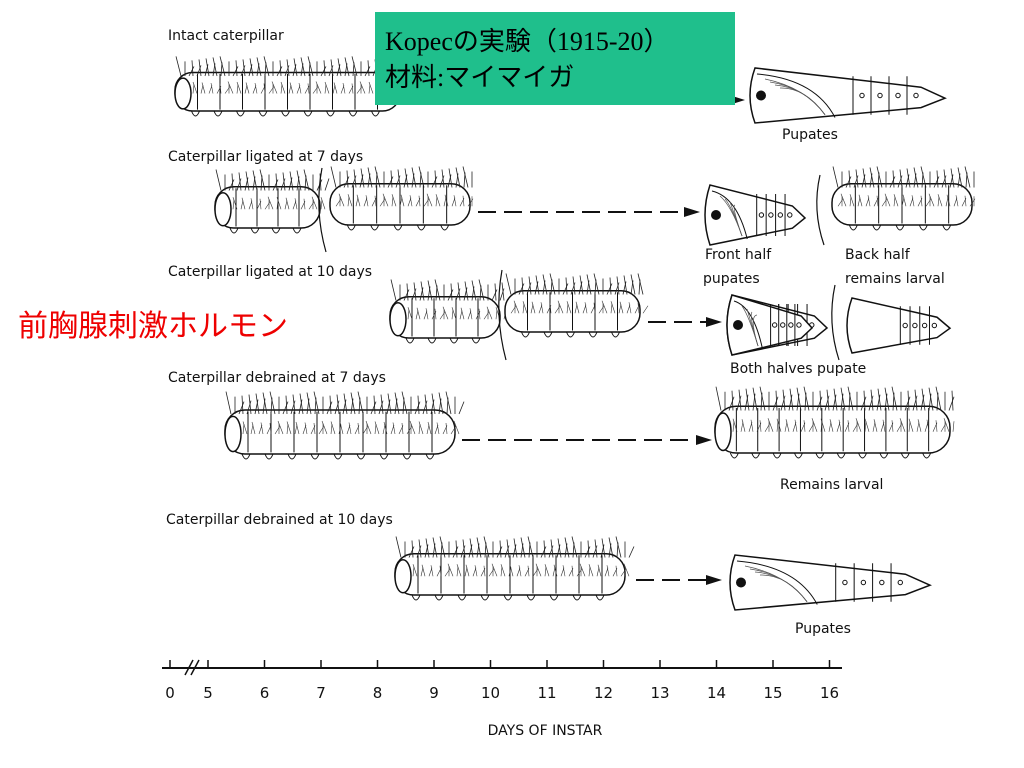 The image size is (1024, 768). What do you see at coordinates (208, 693) in the screenshot?
I see `tick-label: 5` at bounding box center [208, 693].